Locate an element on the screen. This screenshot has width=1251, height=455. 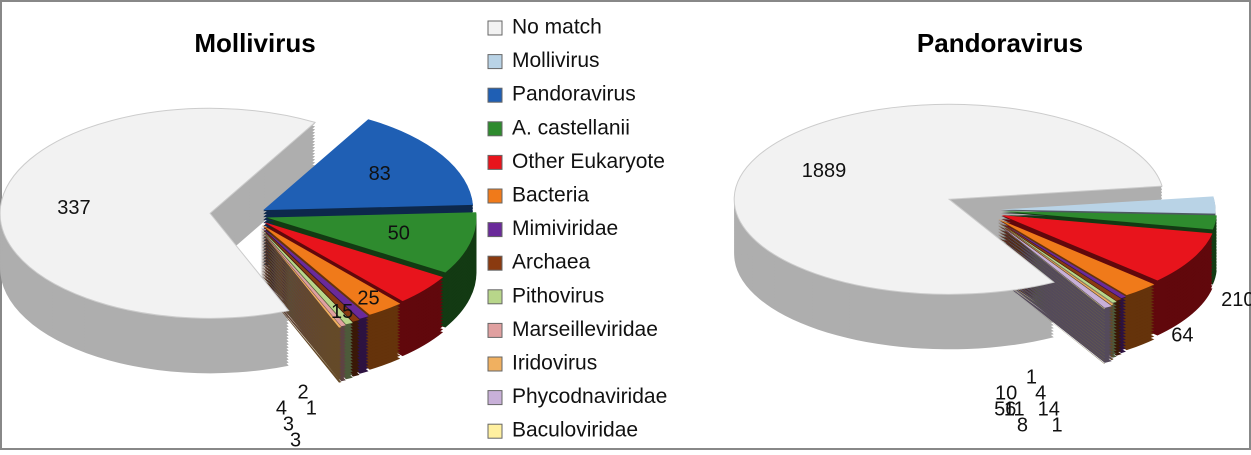
value-label: 25 is located at coordinates (368, 298).